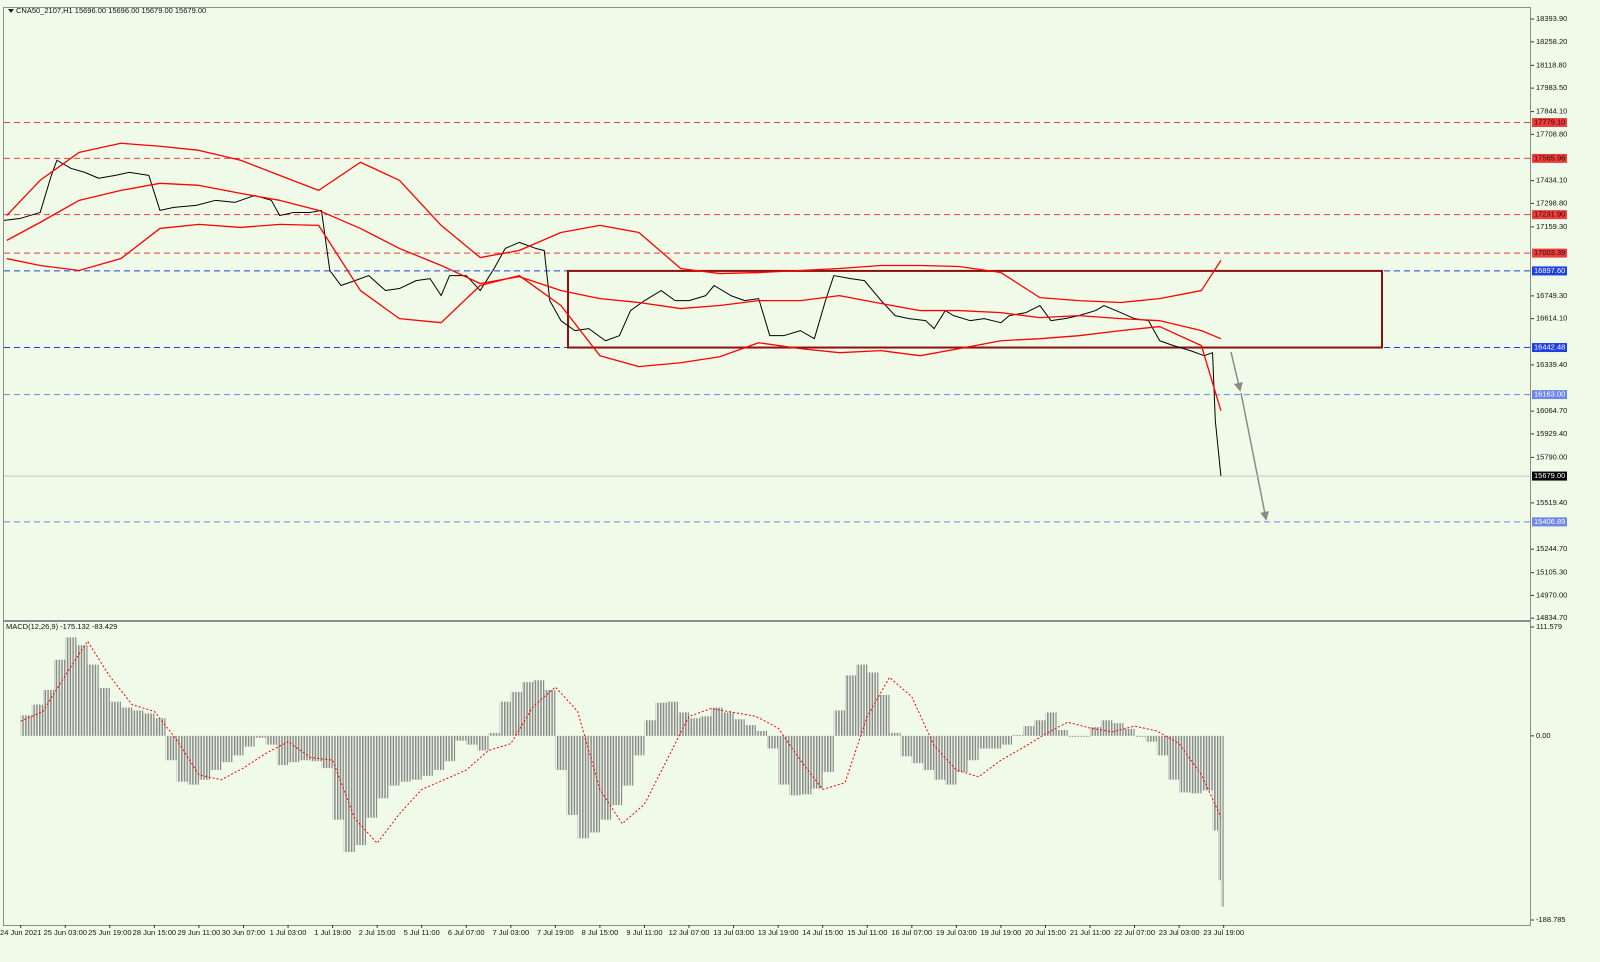  I want to click on y-tick-label: -188.785, so click(1551, 919).